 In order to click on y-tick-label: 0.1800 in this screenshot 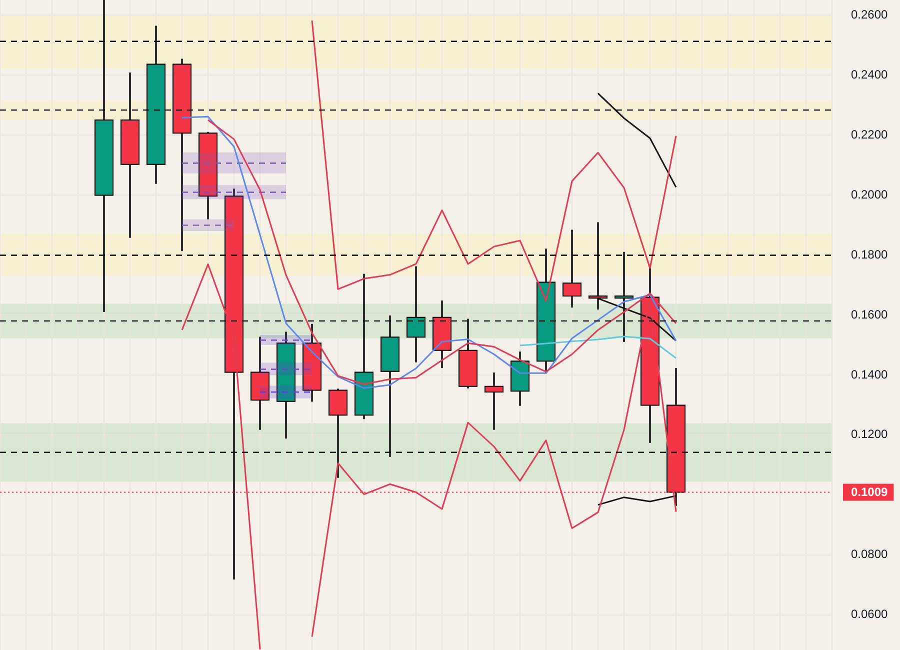, I will do `click(869, 254)`.